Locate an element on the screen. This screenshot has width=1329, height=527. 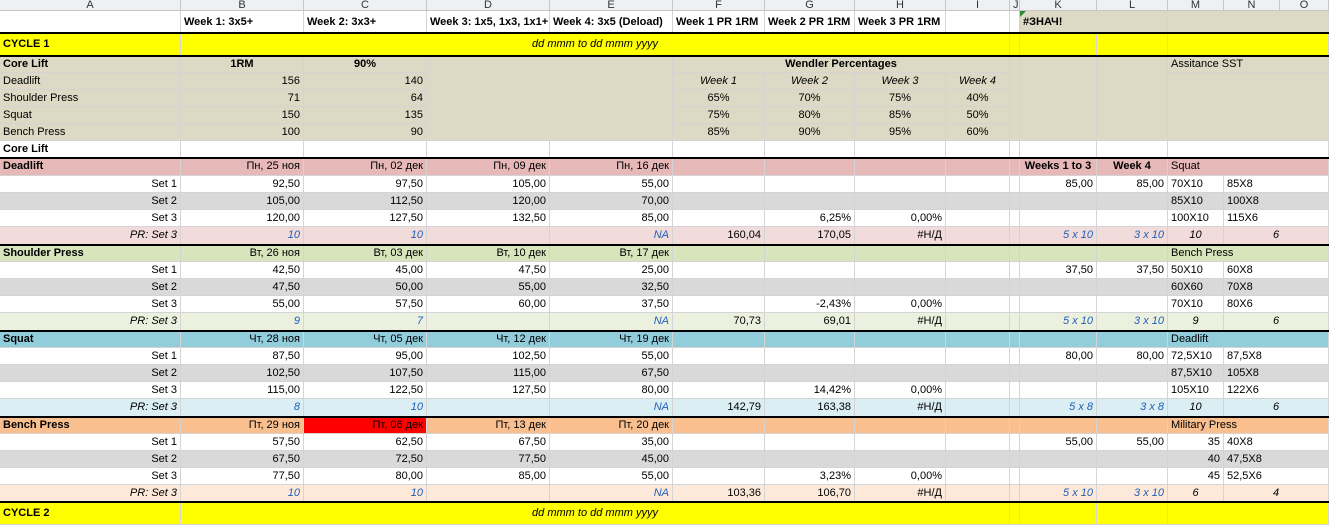
core-lift-1rm: 150 is located at coordinates (242, 115).